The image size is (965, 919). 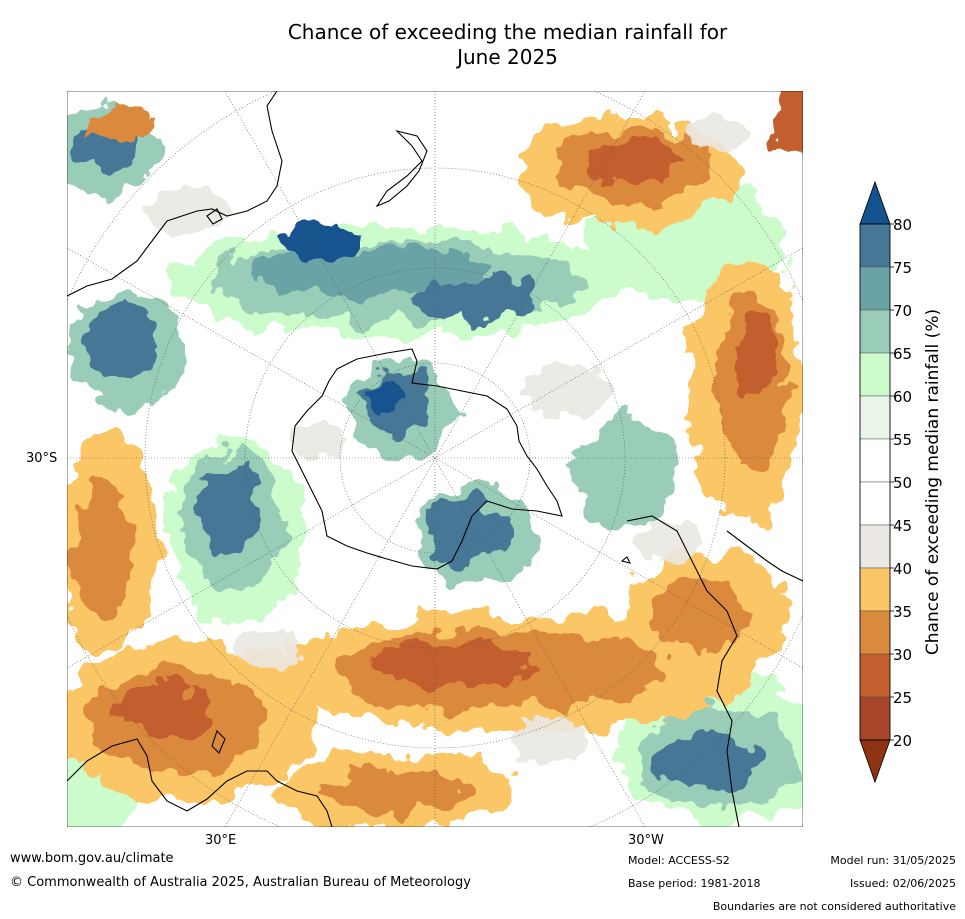 I want to click on colorbar-ticks: 80 75 70 65 60 55 50 45 40 35 30 25 20, so click(x=901, y=483).